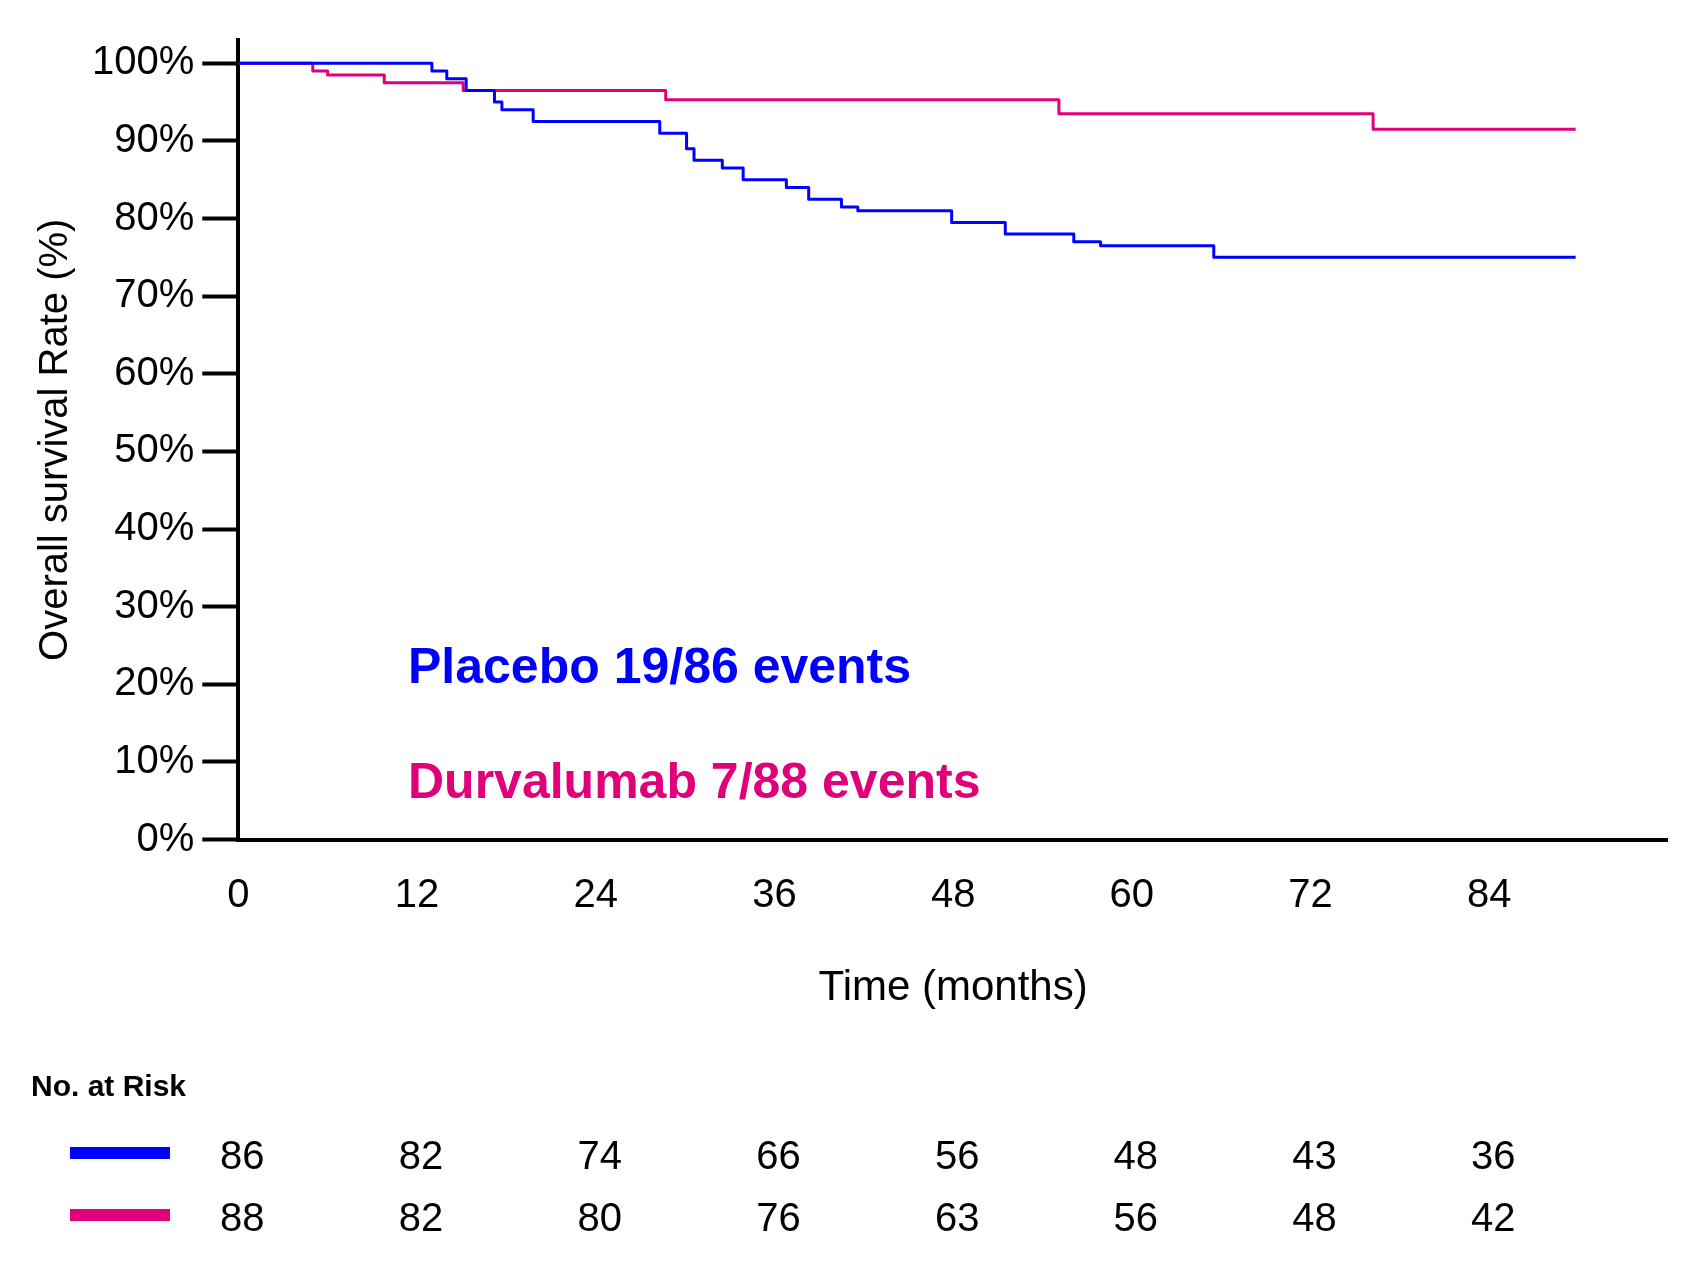 This screenshot has height=1271, width=1682. Describe the element at coordinates (1132, 892) in the screenshot. I see `x-tick-label: 60` at that location.